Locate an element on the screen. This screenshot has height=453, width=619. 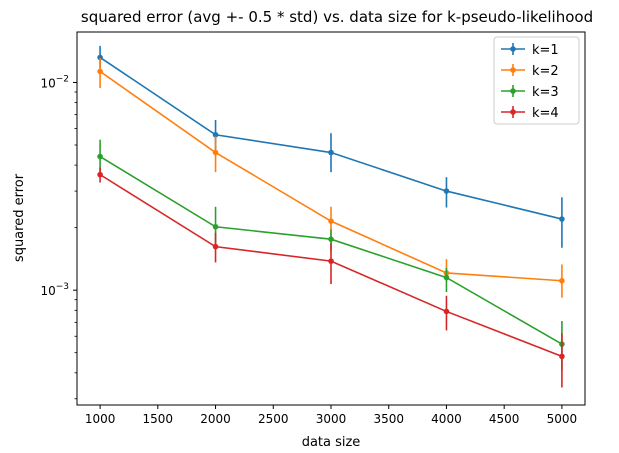
x-tick-label: 1000 is located at coordinates (100, 419).